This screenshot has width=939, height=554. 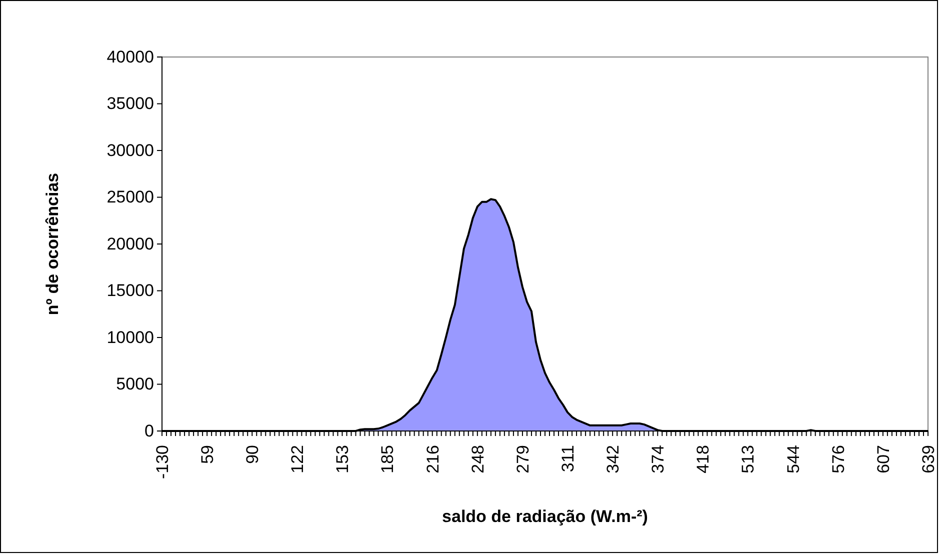 What do you see at coordinates (130, 337) in the screenshot?
I see `y-tick-label: 10000` at bounding box center [130, 337].